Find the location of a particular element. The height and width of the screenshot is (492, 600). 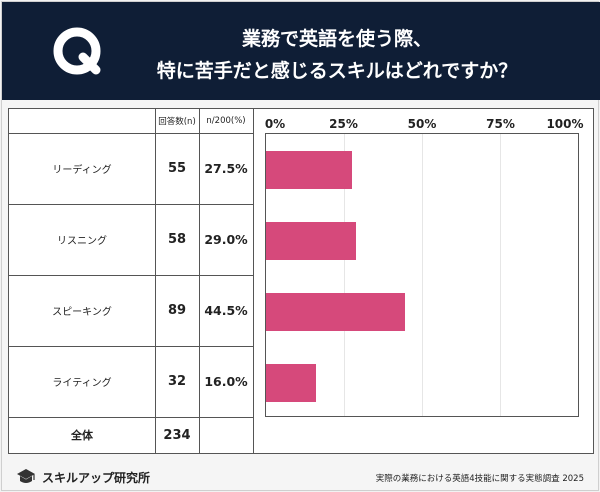

x-tick-label: 75% is located at coordinates (500, 124).